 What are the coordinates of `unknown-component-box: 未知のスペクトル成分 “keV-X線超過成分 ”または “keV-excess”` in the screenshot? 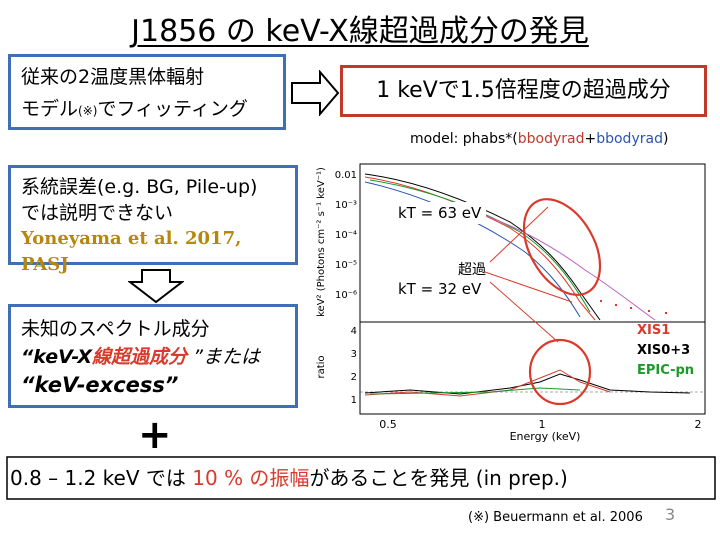 It's located at (153, 356).